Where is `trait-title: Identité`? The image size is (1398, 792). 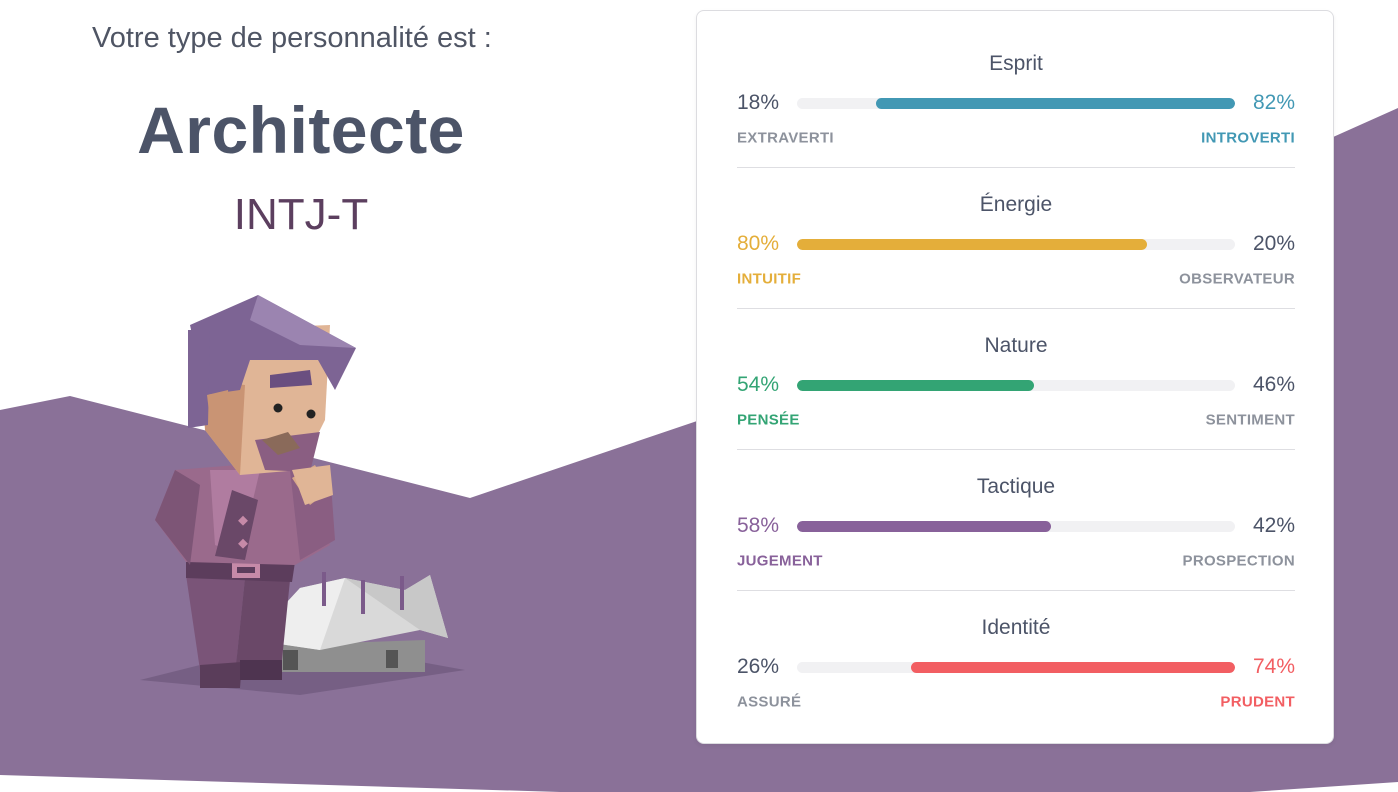 trait-title: Identité is located at coordinates (1016, 627).